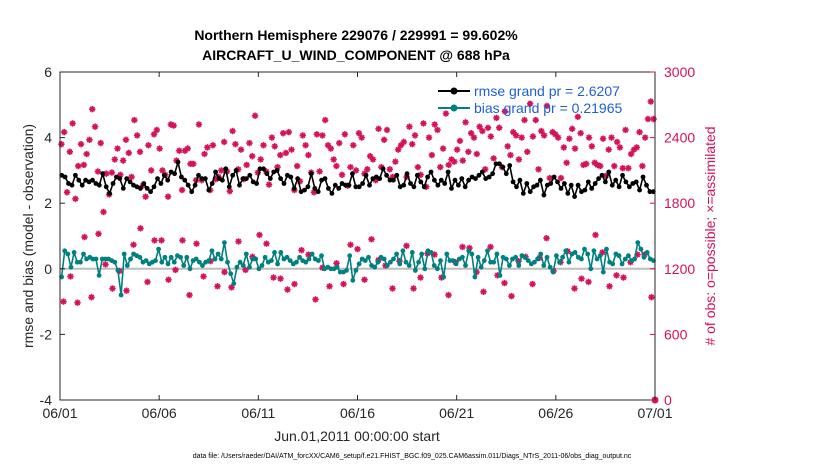  Describe the element at coordinates (28, 236) in the screenshot. I see `y-axis-label-left: rmse and bias (model - observation)` at that location.